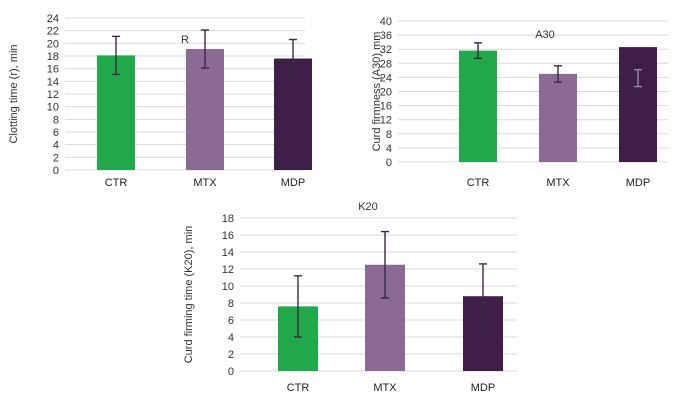  Describe the element at coordinates (189, 295) in the screenshot. I see `y-axis-label: Curd firming time (K20), min` at that location.